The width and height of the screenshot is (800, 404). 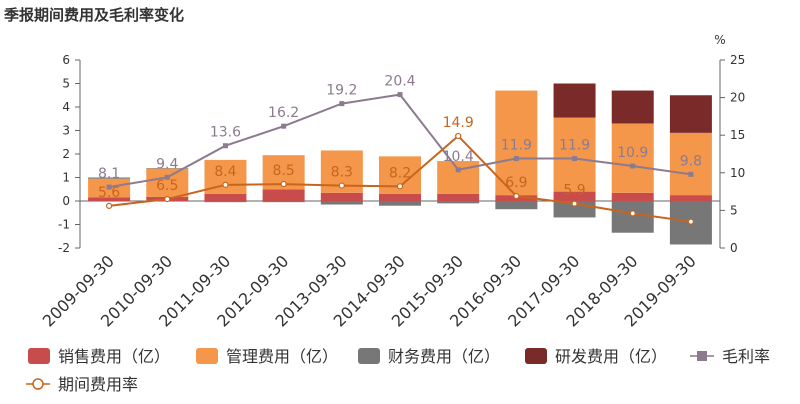 I want to click on left-tick-label: 1, so click(x=66, y=178).